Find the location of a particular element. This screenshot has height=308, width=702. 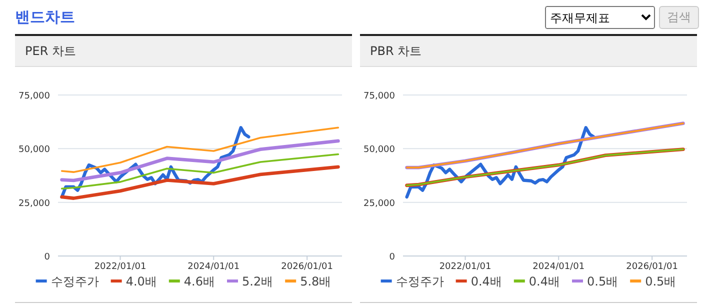

chart-title: PER 차트 is located at coordinates (183, 51).